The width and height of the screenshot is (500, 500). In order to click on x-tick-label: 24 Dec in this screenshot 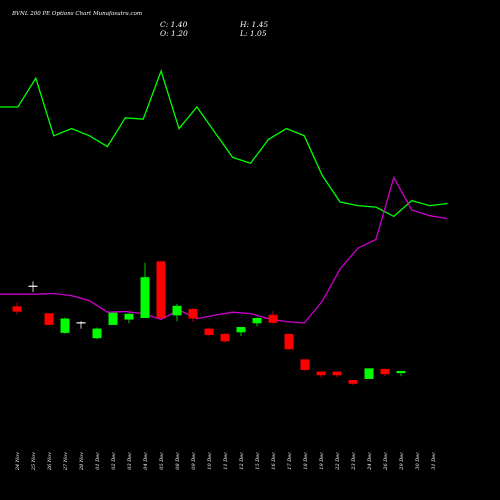, I will do `click(370, 461)`.